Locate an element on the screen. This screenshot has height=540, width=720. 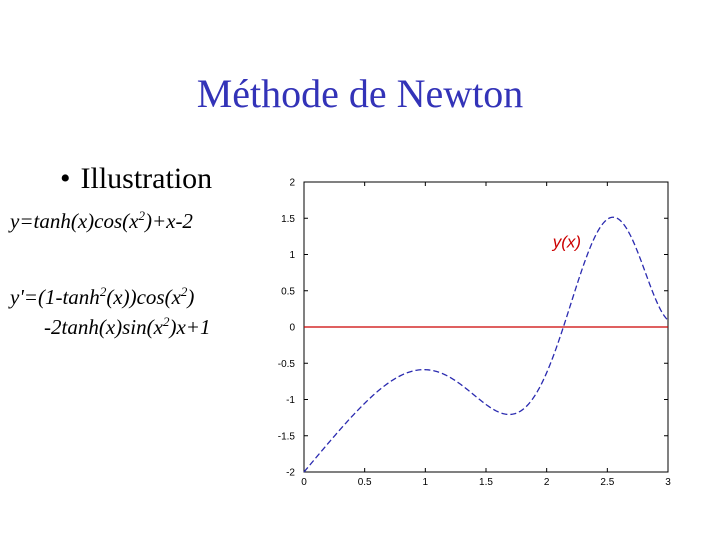
x-tick-label: 0.5 is located at coordinates (365, 482).